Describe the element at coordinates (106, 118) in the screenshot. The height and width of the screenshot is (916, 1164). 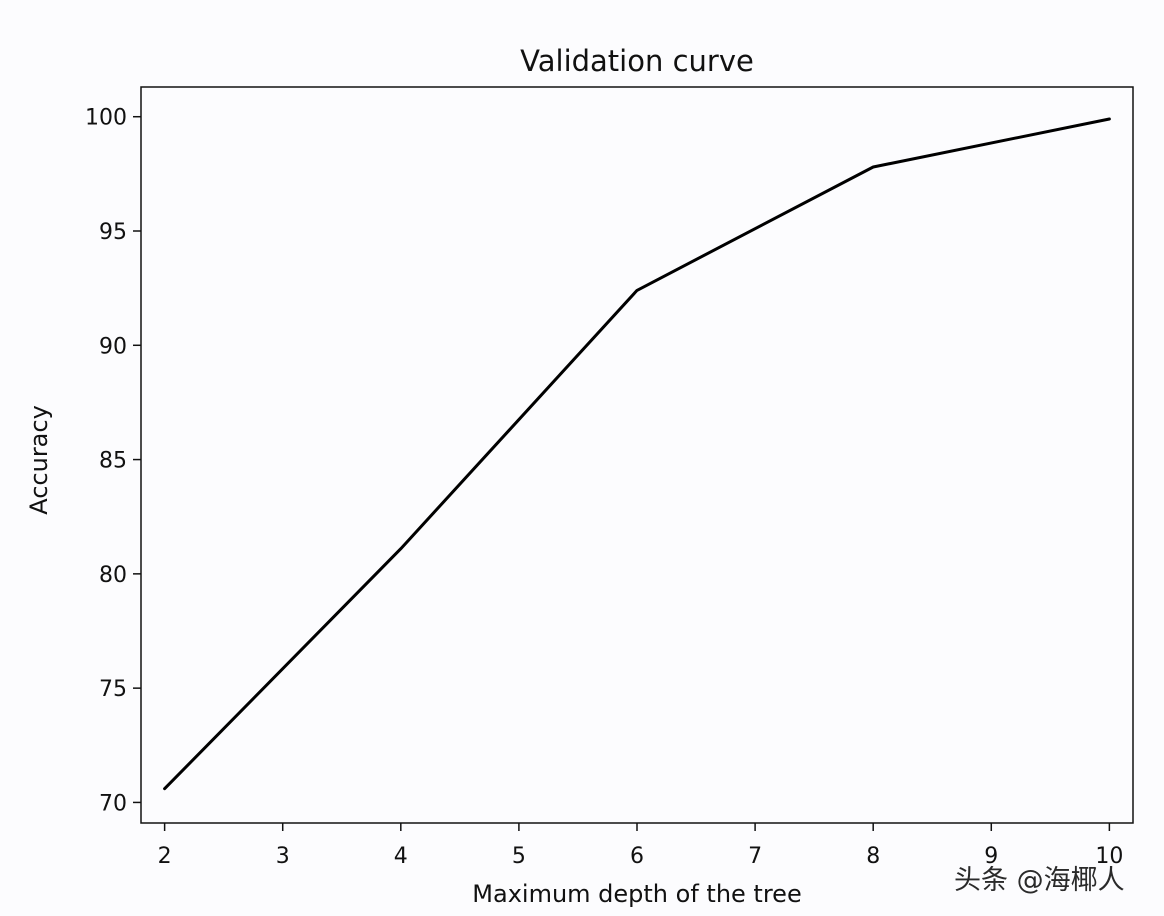
I see `y-tick-label: 100` at that location.